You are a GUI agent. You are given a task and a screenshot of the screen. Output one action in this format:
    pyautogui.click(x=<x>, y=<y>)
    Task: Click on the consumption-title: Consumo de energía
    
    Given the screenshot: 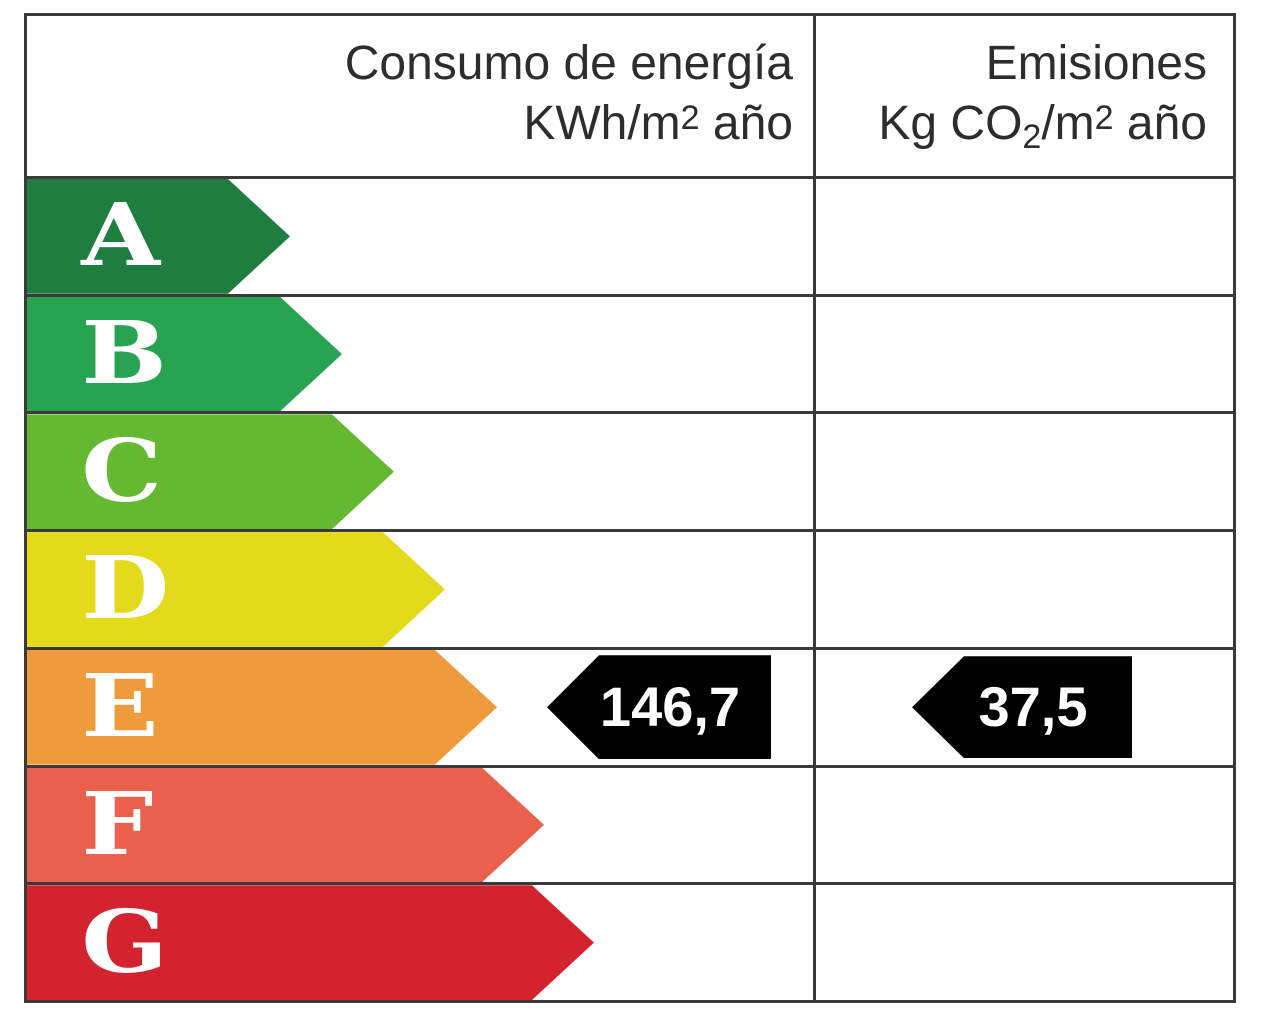 What is the action you would take?
    pyautogui.click(x=568, y=63)
    